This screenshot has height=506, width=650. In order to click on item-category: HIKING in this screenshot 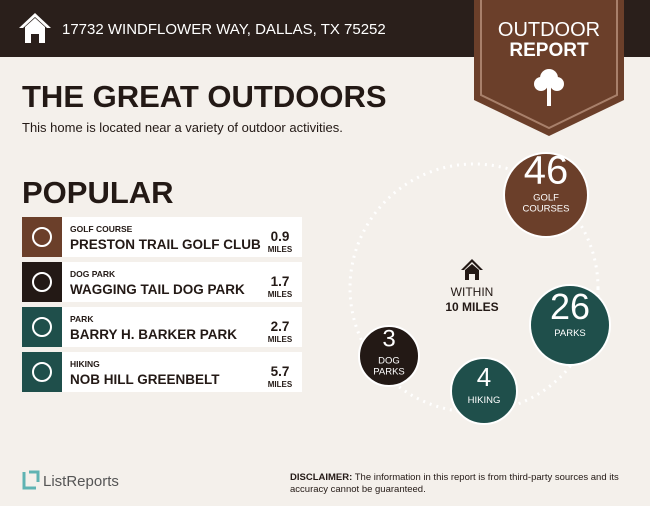, I will do `click(85, 364)`.